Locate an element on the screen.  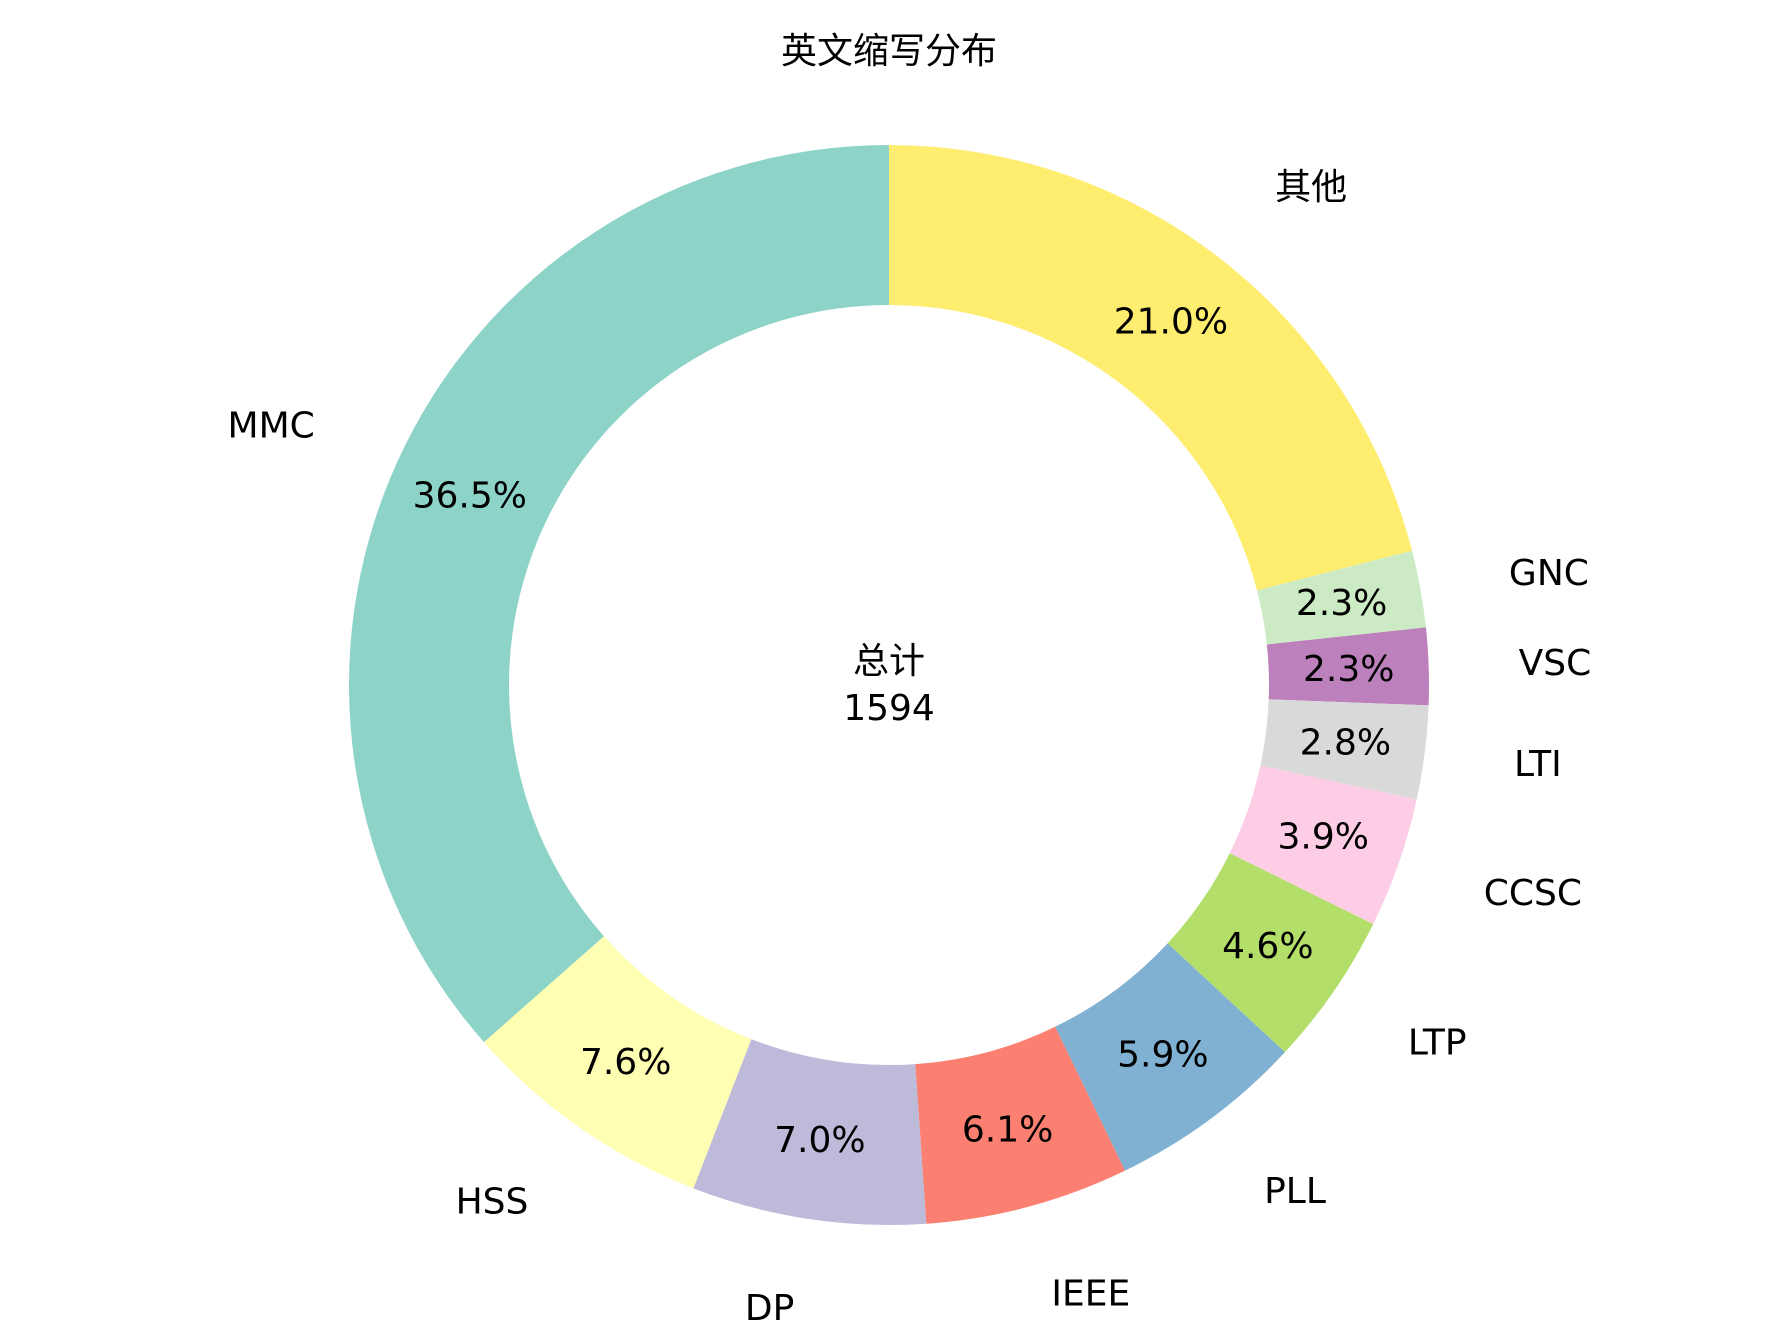
center-total-label: 总计 is located at coordinates (889, 661).